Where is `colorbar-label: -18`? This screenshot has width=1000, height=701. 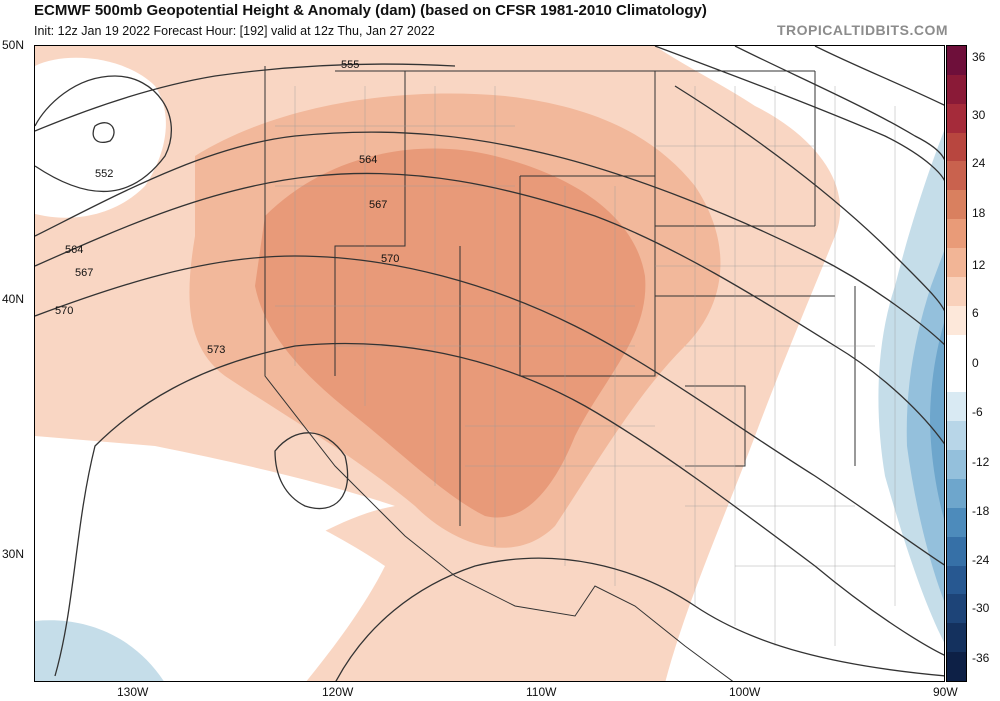
colorbar-label: -18 is located at coordinates (981, 511).